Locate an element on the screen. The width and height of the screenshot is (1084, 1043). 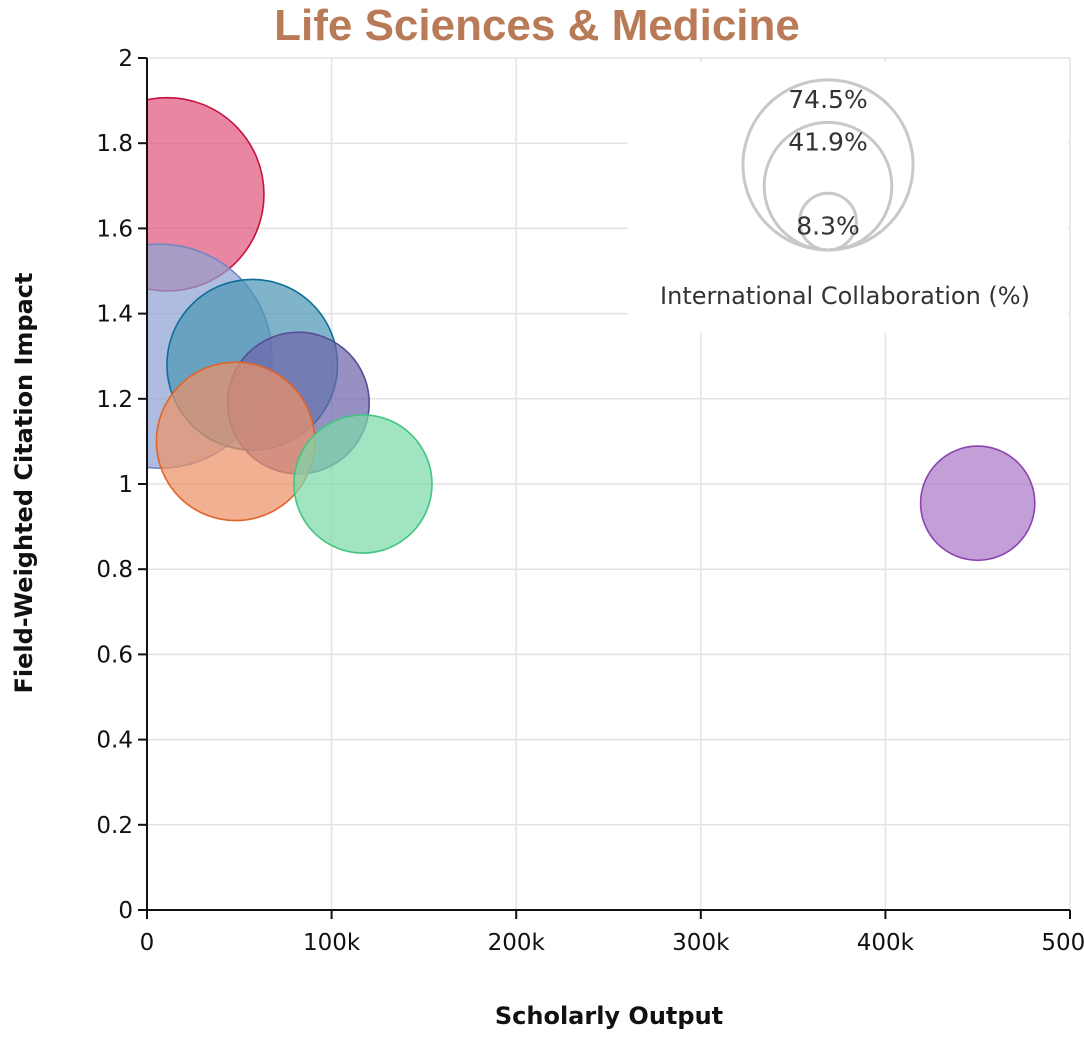
legend-title: International Collaboration (%) is located at coordinates (845, 296).